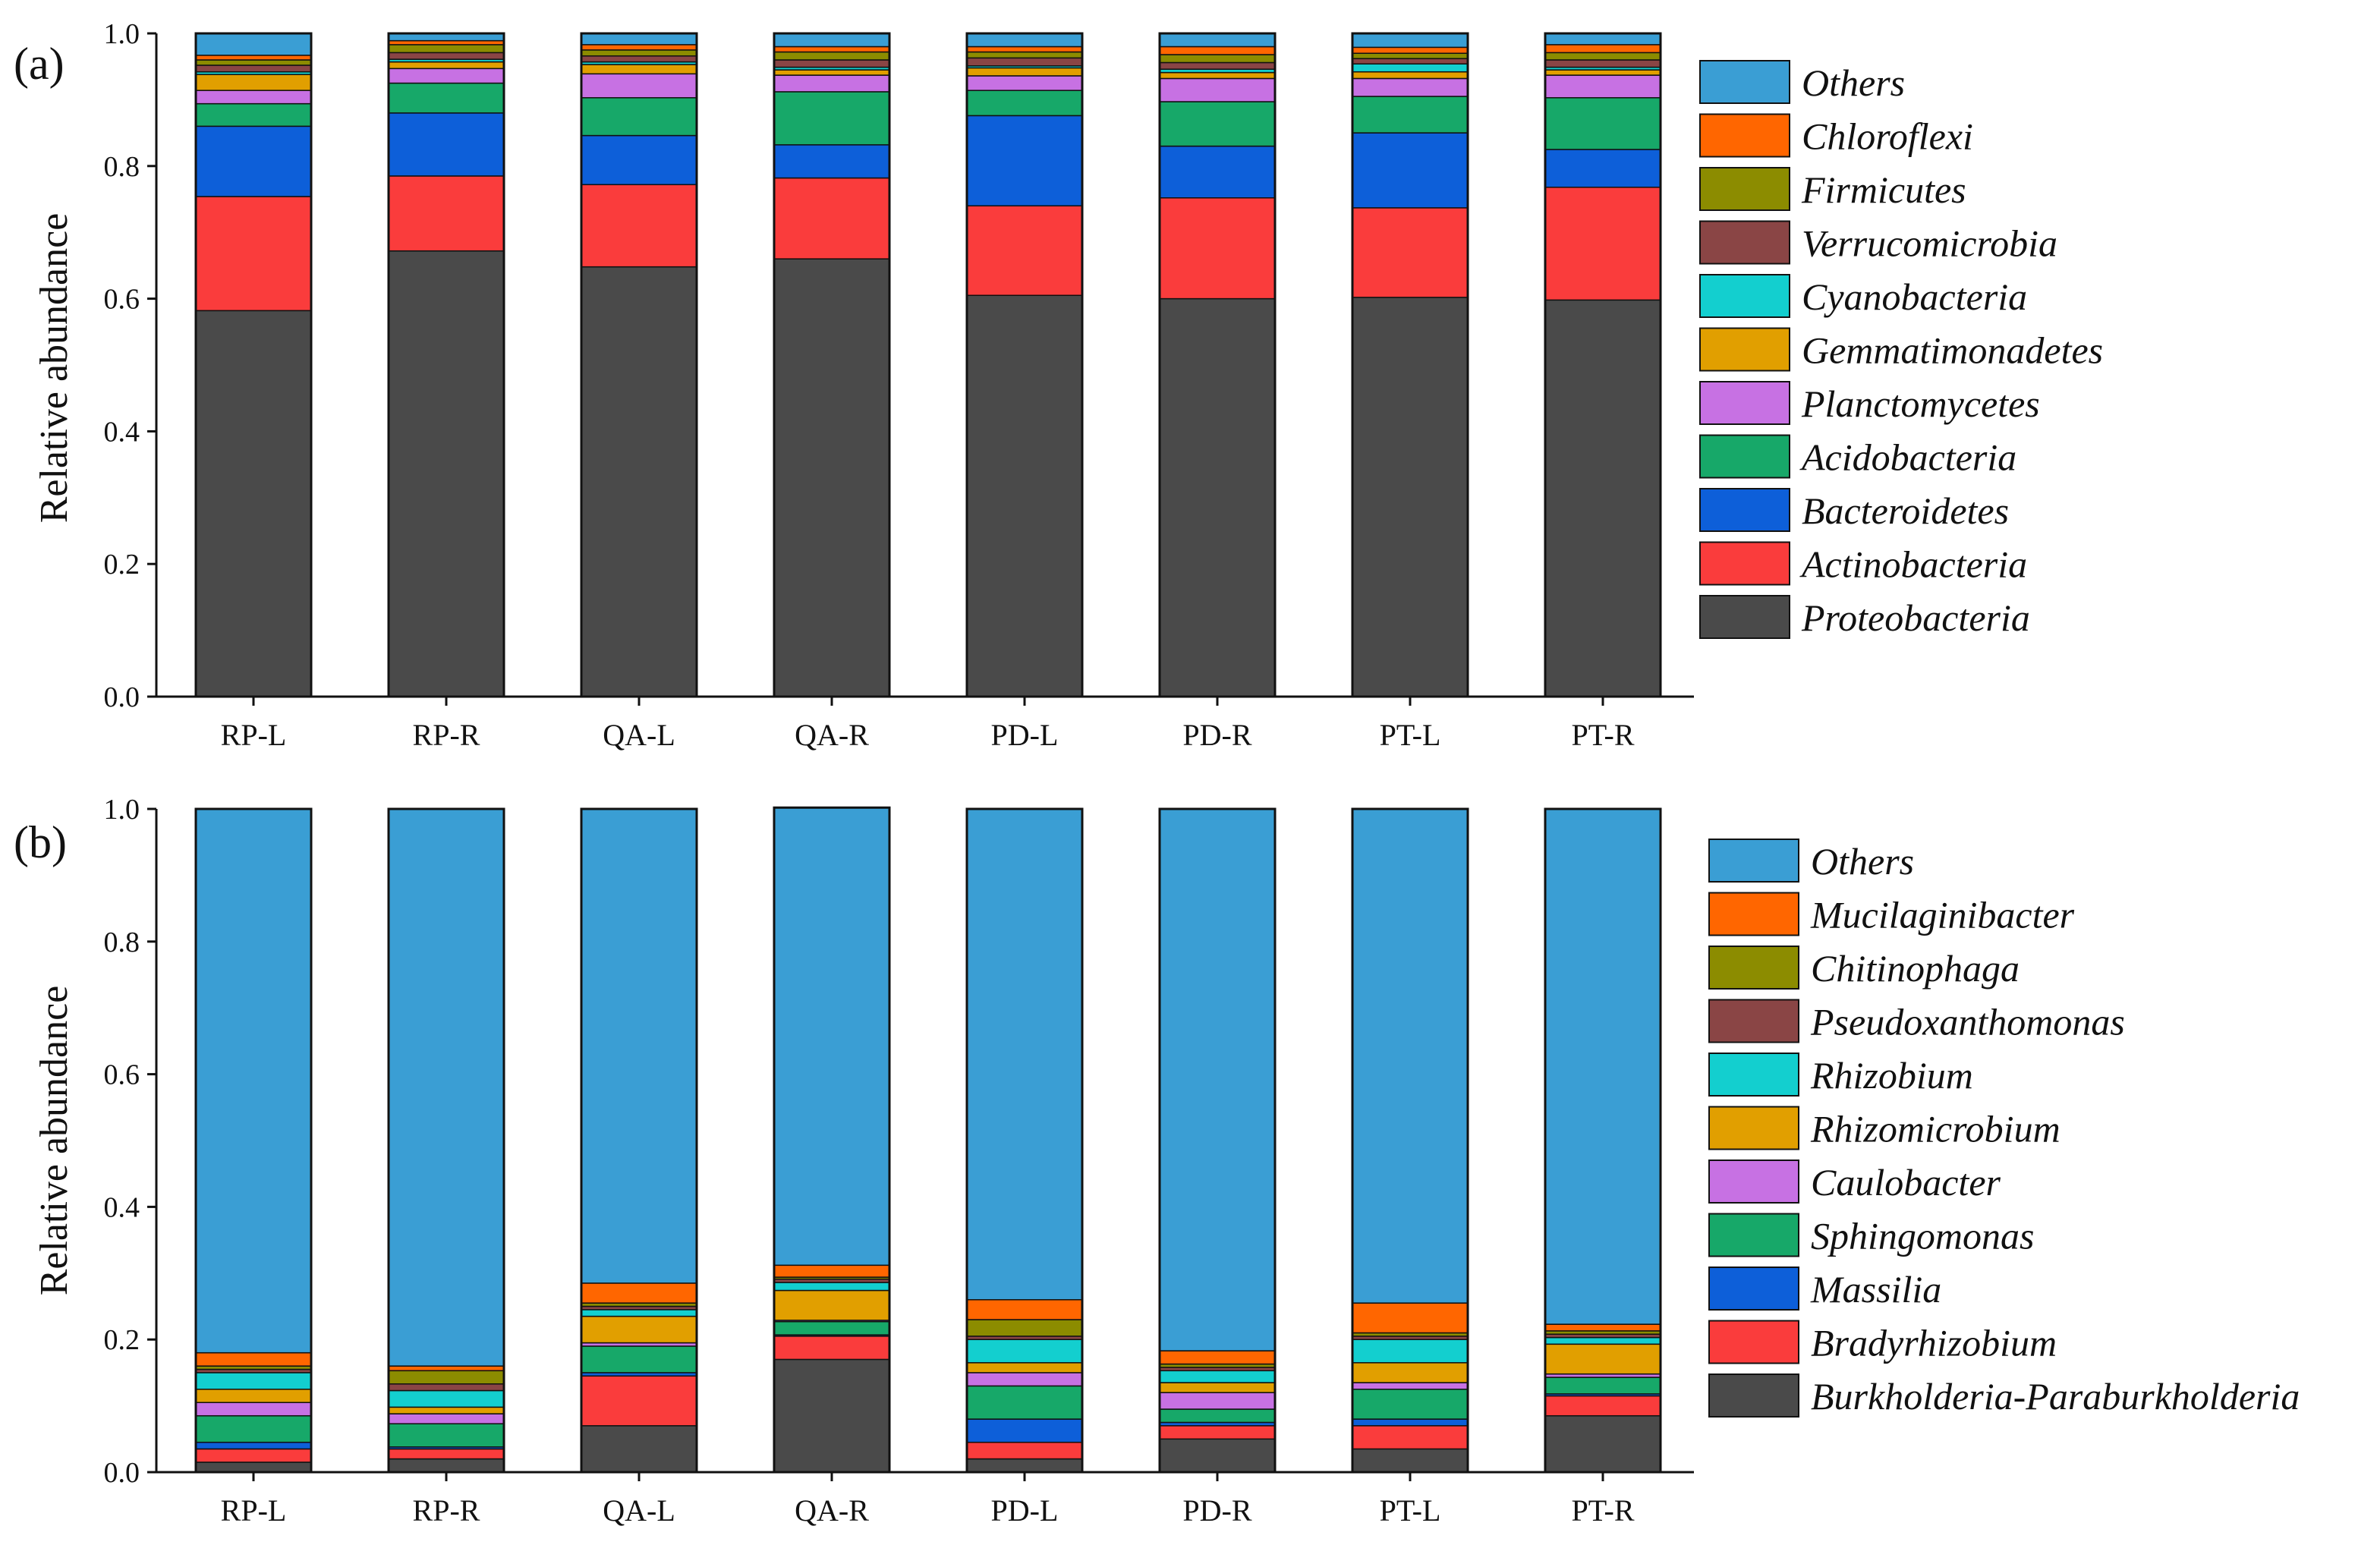 This screenshot has width=2380, height=1545. Describe the element at coordinates (1410, 1352) in the screenshot. I see `bar-segment-rhizobium-pt-l` at that location.